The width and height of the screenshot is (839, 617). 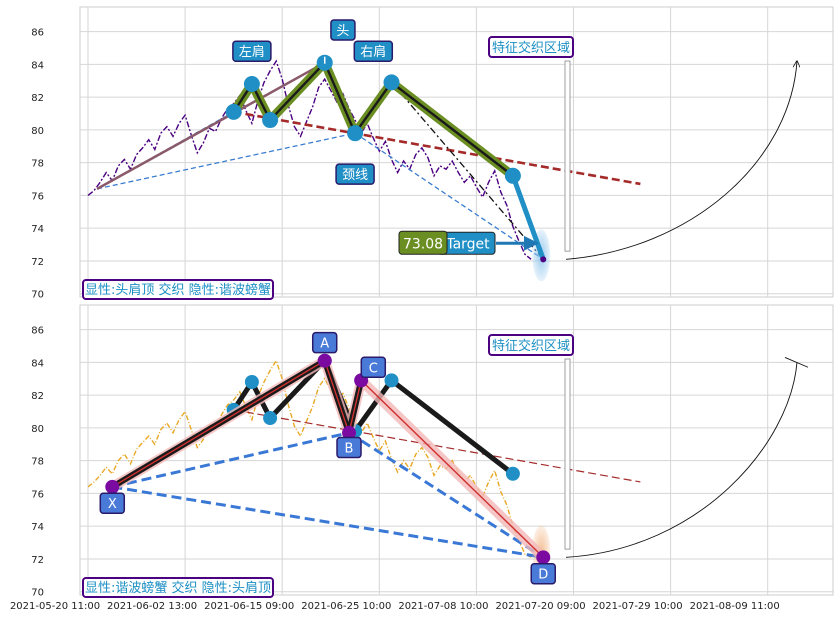 I want to click on pattern-label: 左肩, so click(x=252, y=52).